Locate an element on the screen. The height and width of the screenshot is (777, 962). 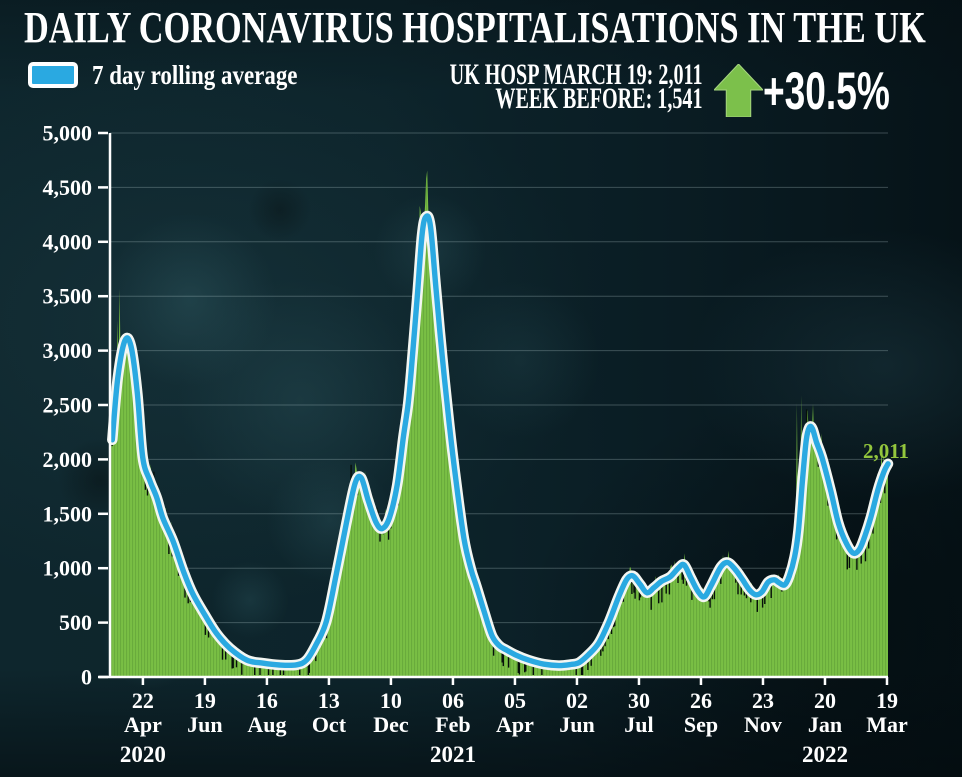
up-arrow-icon is located at coordinates (738, 90).